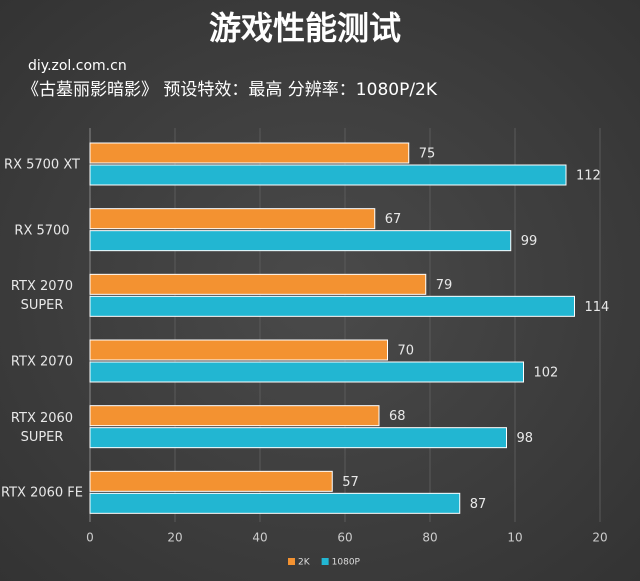  Describe the element at coordinates (444, 285) in the screenshot. I see `value-label: 79` at that location.